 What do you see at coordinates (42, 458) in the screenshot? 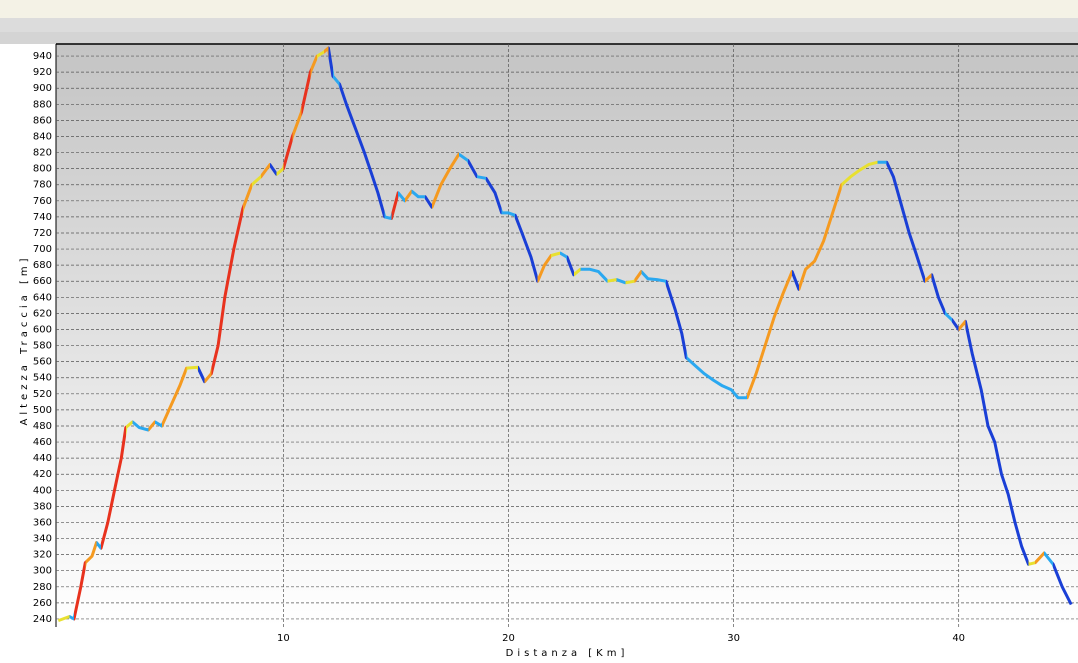
I see `y-tick-label: 440` at bounding box center [42, 458].